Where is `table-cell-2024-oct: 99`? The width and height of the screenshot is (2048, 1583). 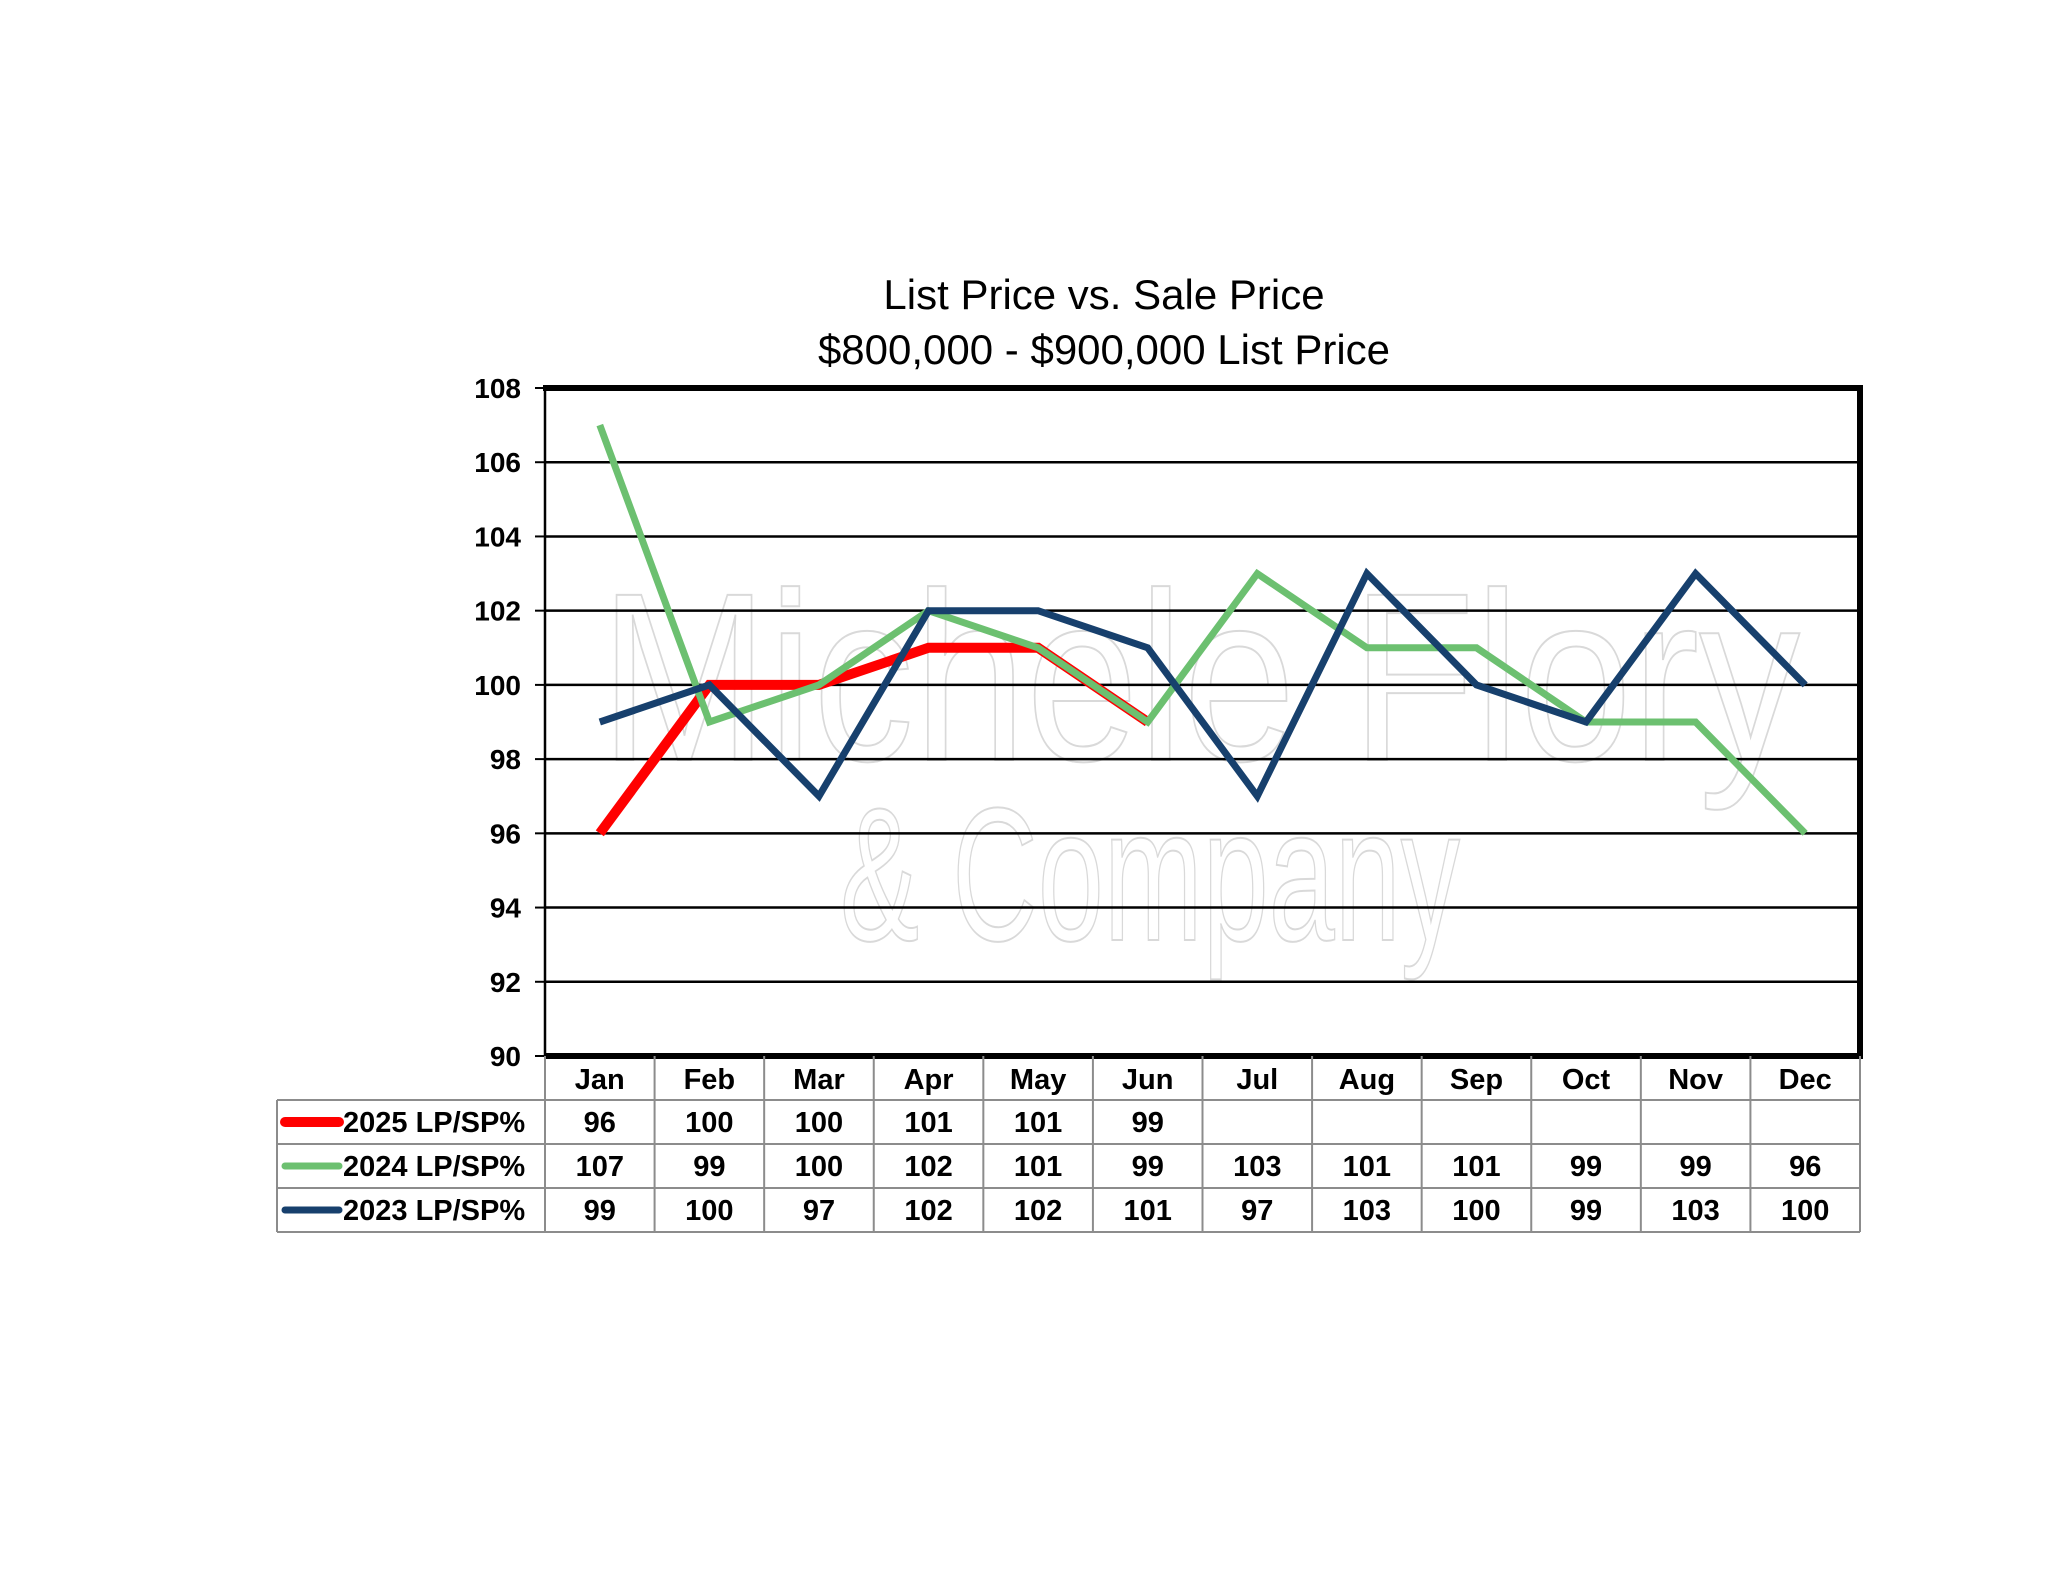
table-cell-2024-oct: 99 is located at coordinates (1586, 1167).